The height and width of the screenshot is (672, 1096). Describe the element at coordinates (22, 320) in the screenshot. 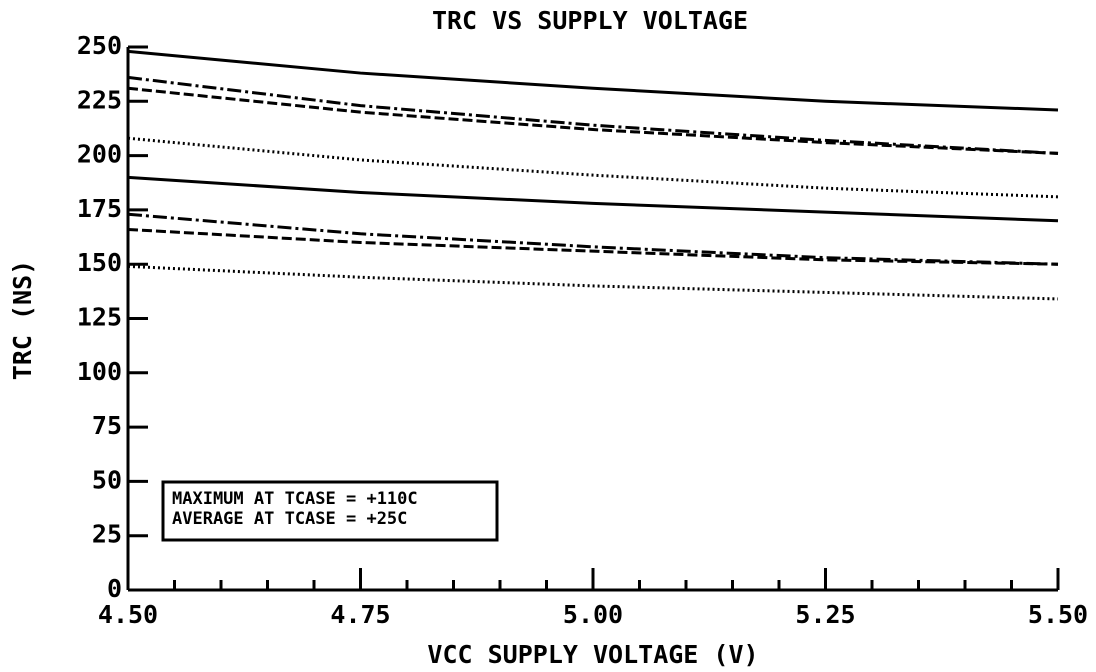

I see `y-axis-label: TRC (NS)` at that location.